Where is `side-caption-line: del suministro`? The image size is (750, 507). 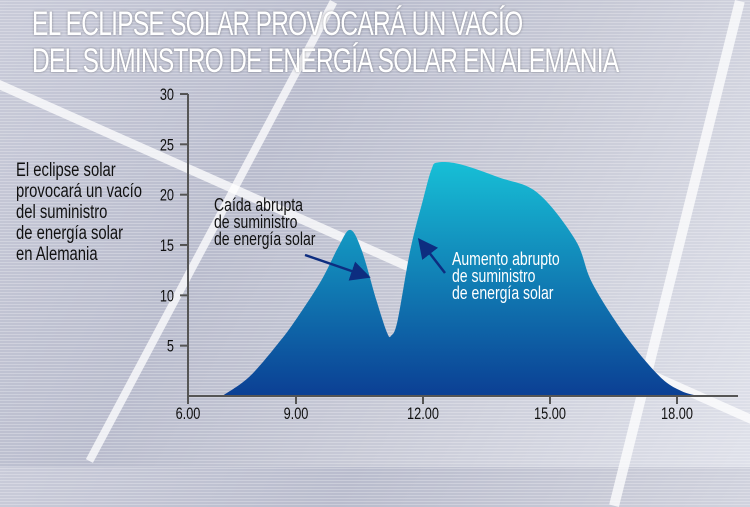 side-caption-line: del suministro is located at coordinates (62, 212).